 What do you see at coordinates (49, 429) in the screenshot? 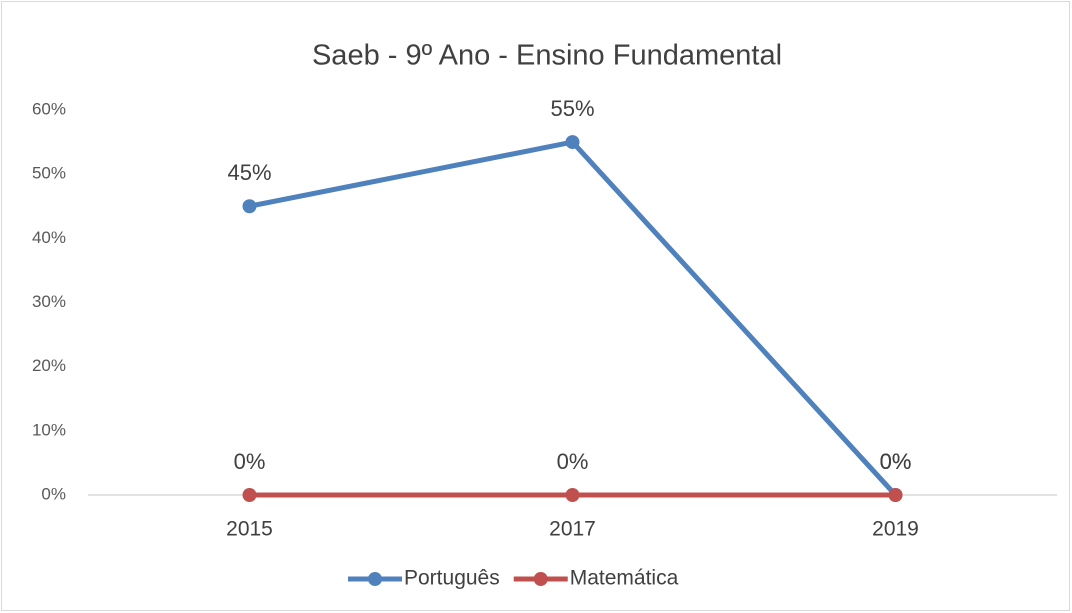
I see `y-tick-label: 10%` at bounding box center [49, 429].